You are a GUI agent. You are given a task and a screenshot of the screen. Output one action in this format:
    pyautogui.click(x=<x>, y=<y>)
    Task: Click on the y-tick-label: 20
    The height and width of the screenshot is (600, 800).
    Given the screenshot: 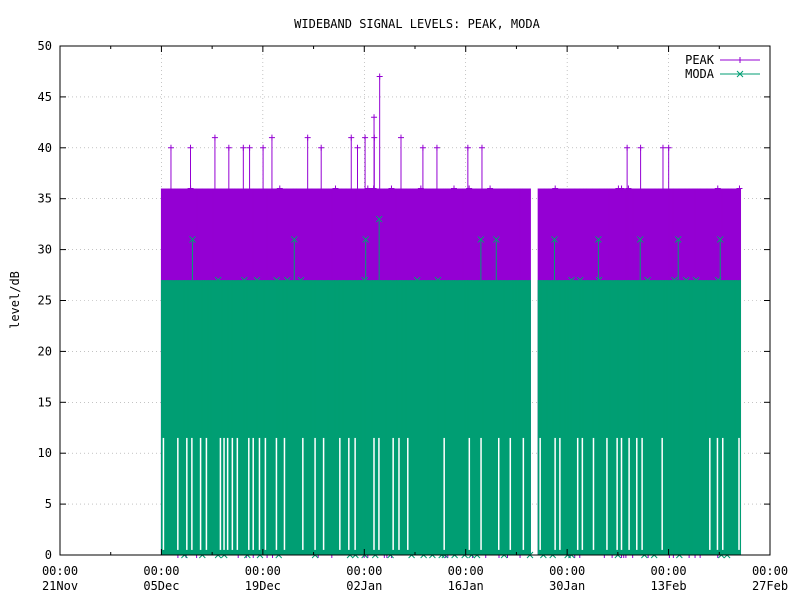 What is the action you would take?
    pyautogui.click(x=45, y=351)
    